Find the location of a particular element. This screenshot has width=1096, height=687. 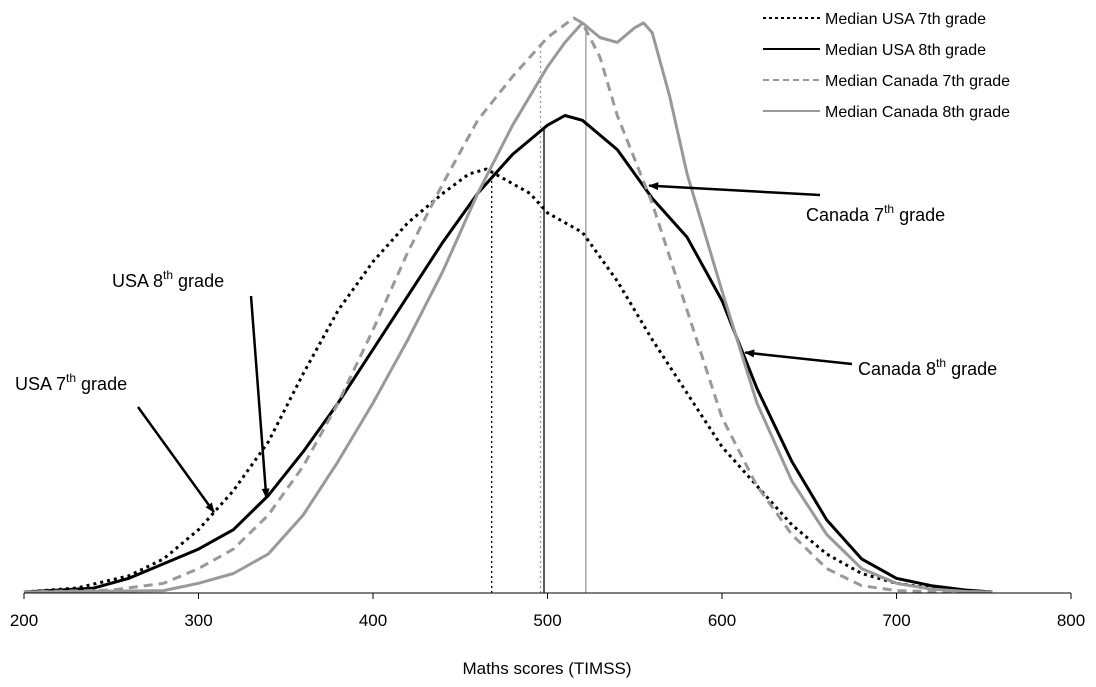

legend-item-median-canada-7th-grade: Median Canada 7th grade is located at coordinates (886, 81).